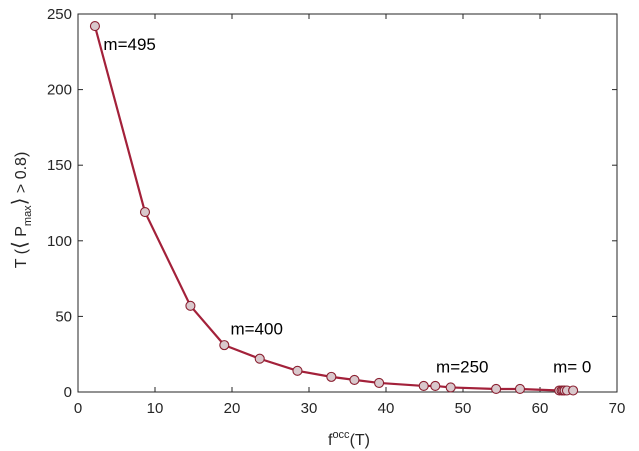  I want to click on x-axis-label: focc(T), so click(349, 439).